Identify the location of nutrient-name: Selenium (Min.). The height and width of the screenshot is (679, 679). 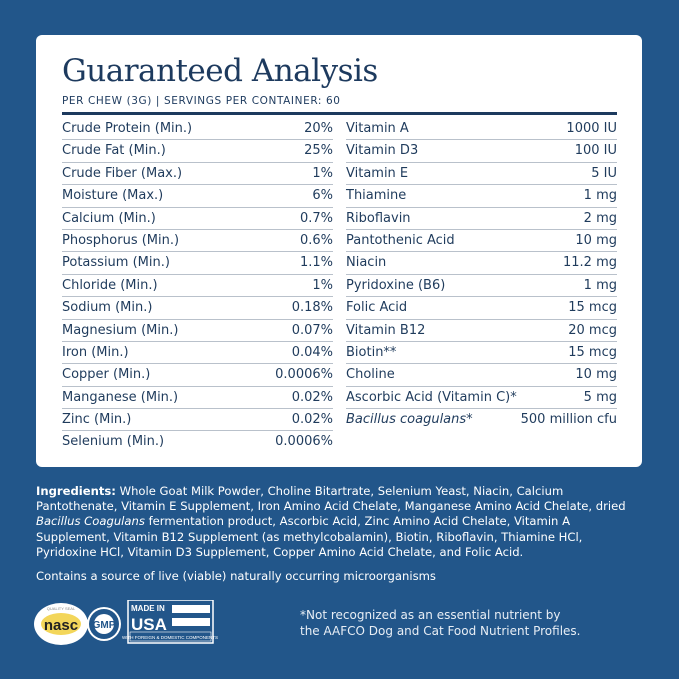
(113, 442).